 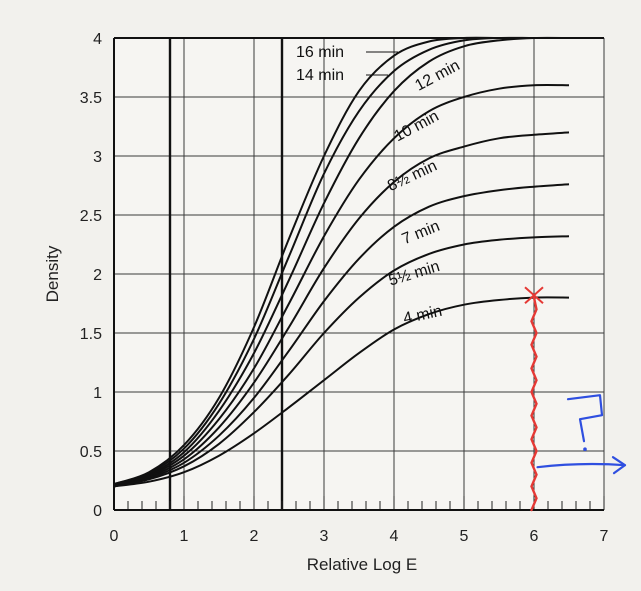 What do you see at coordinates (394, 536) in the screenshot?
I see `x-tick-label: 4` at bounding box center [394, 536].